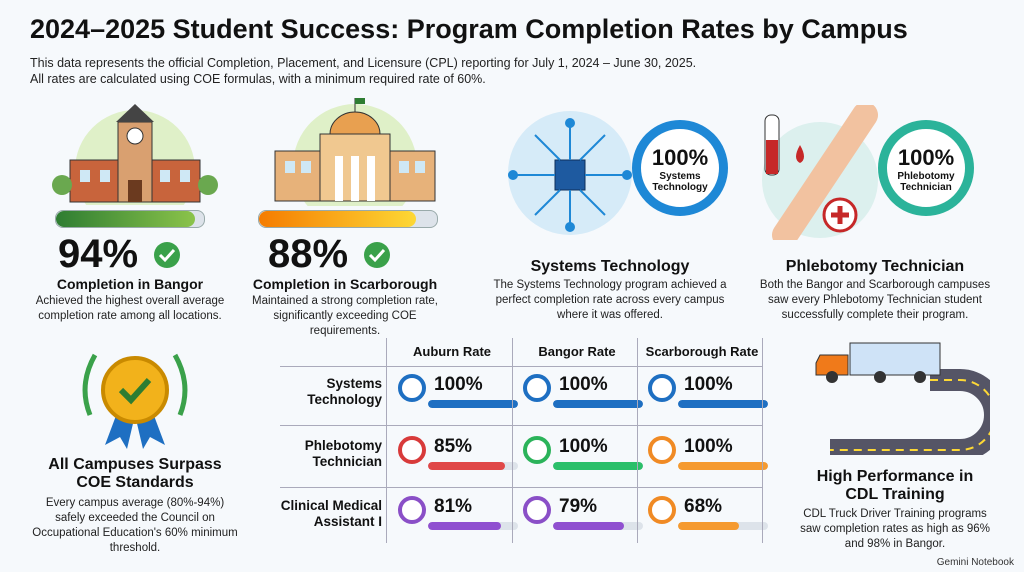  Describe the element at coordinates (610, 266) in the screenshot. I see `program-title: Systems Technology` at that location.